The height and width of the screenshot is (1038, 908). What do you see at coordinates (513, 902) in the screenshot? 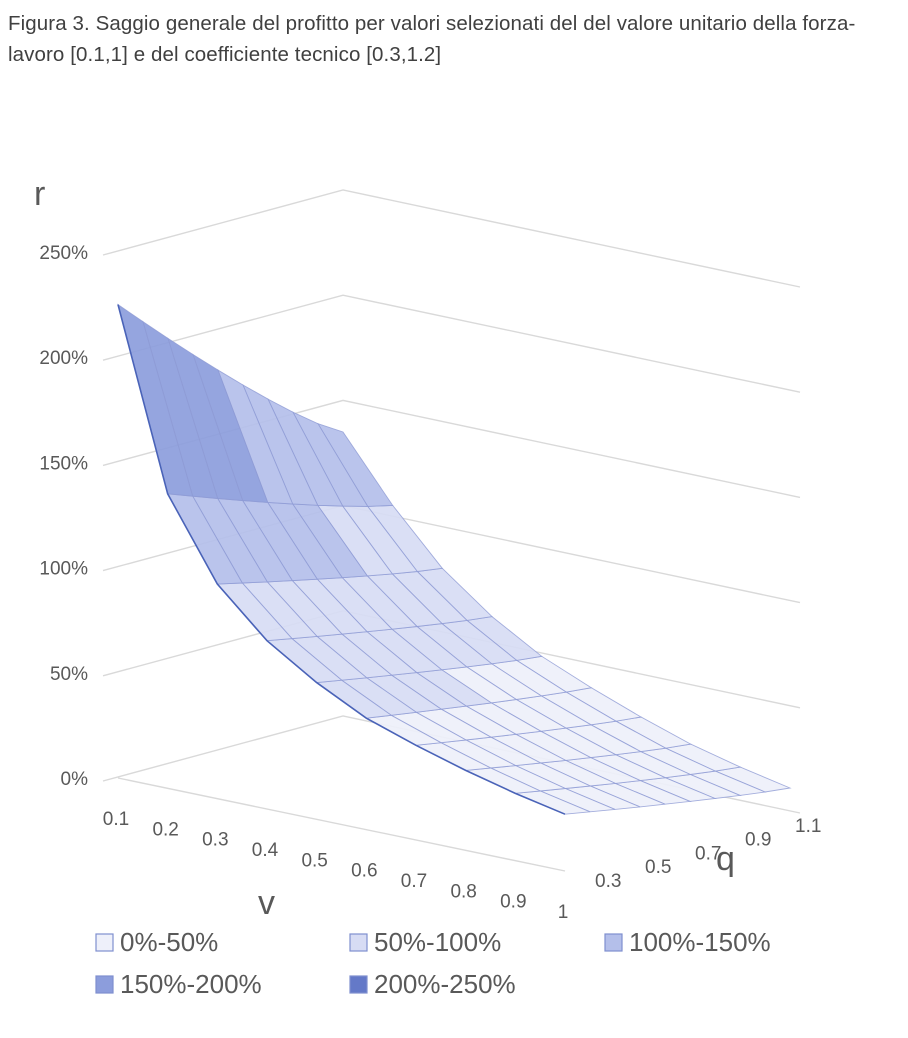
I see `v-tick-label: 0.9` at bounding box center [513, 902].